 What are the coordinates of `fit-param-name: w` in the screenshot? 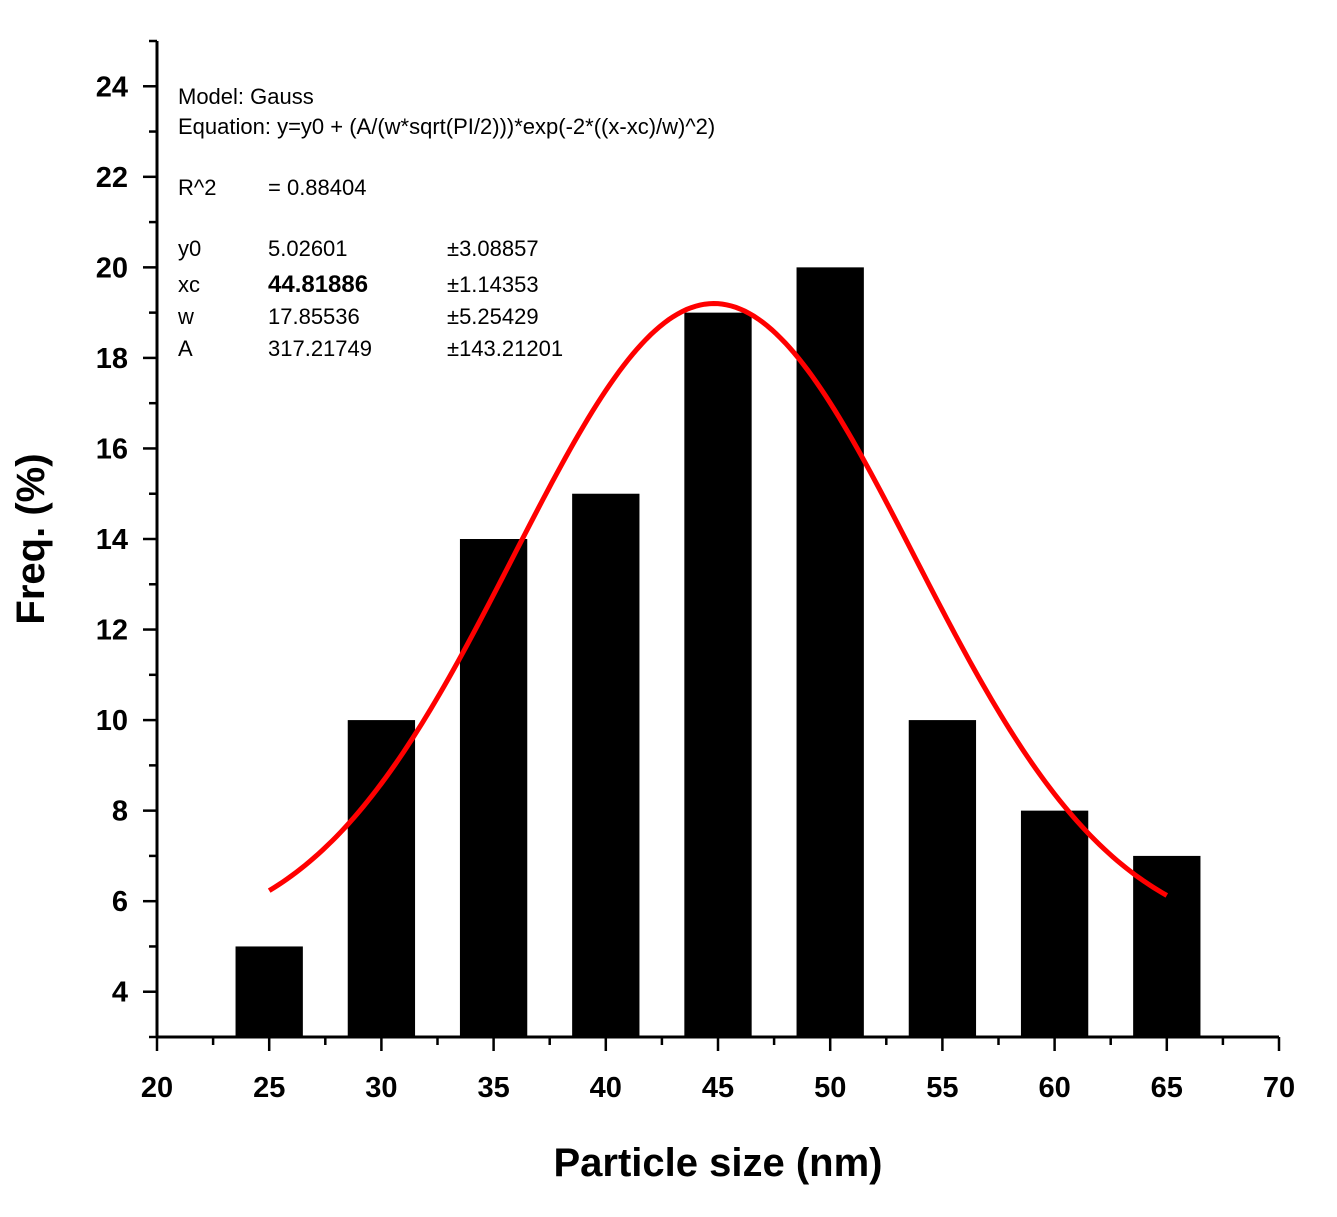 It's located at (185, 316).